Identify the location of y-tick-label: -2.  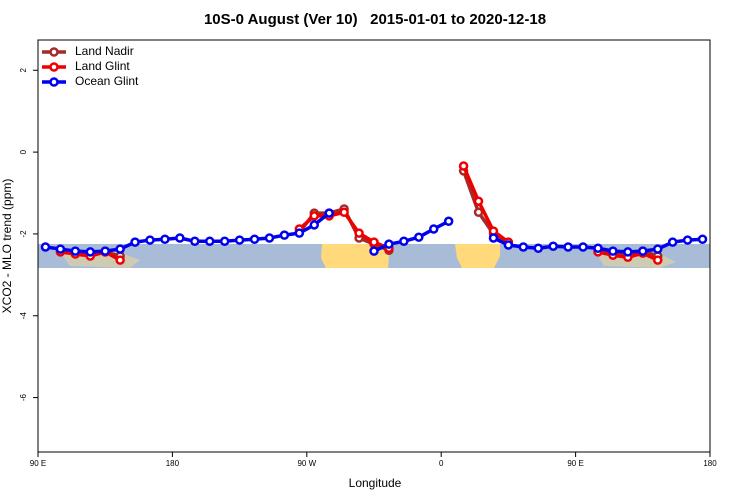
(23, 234).